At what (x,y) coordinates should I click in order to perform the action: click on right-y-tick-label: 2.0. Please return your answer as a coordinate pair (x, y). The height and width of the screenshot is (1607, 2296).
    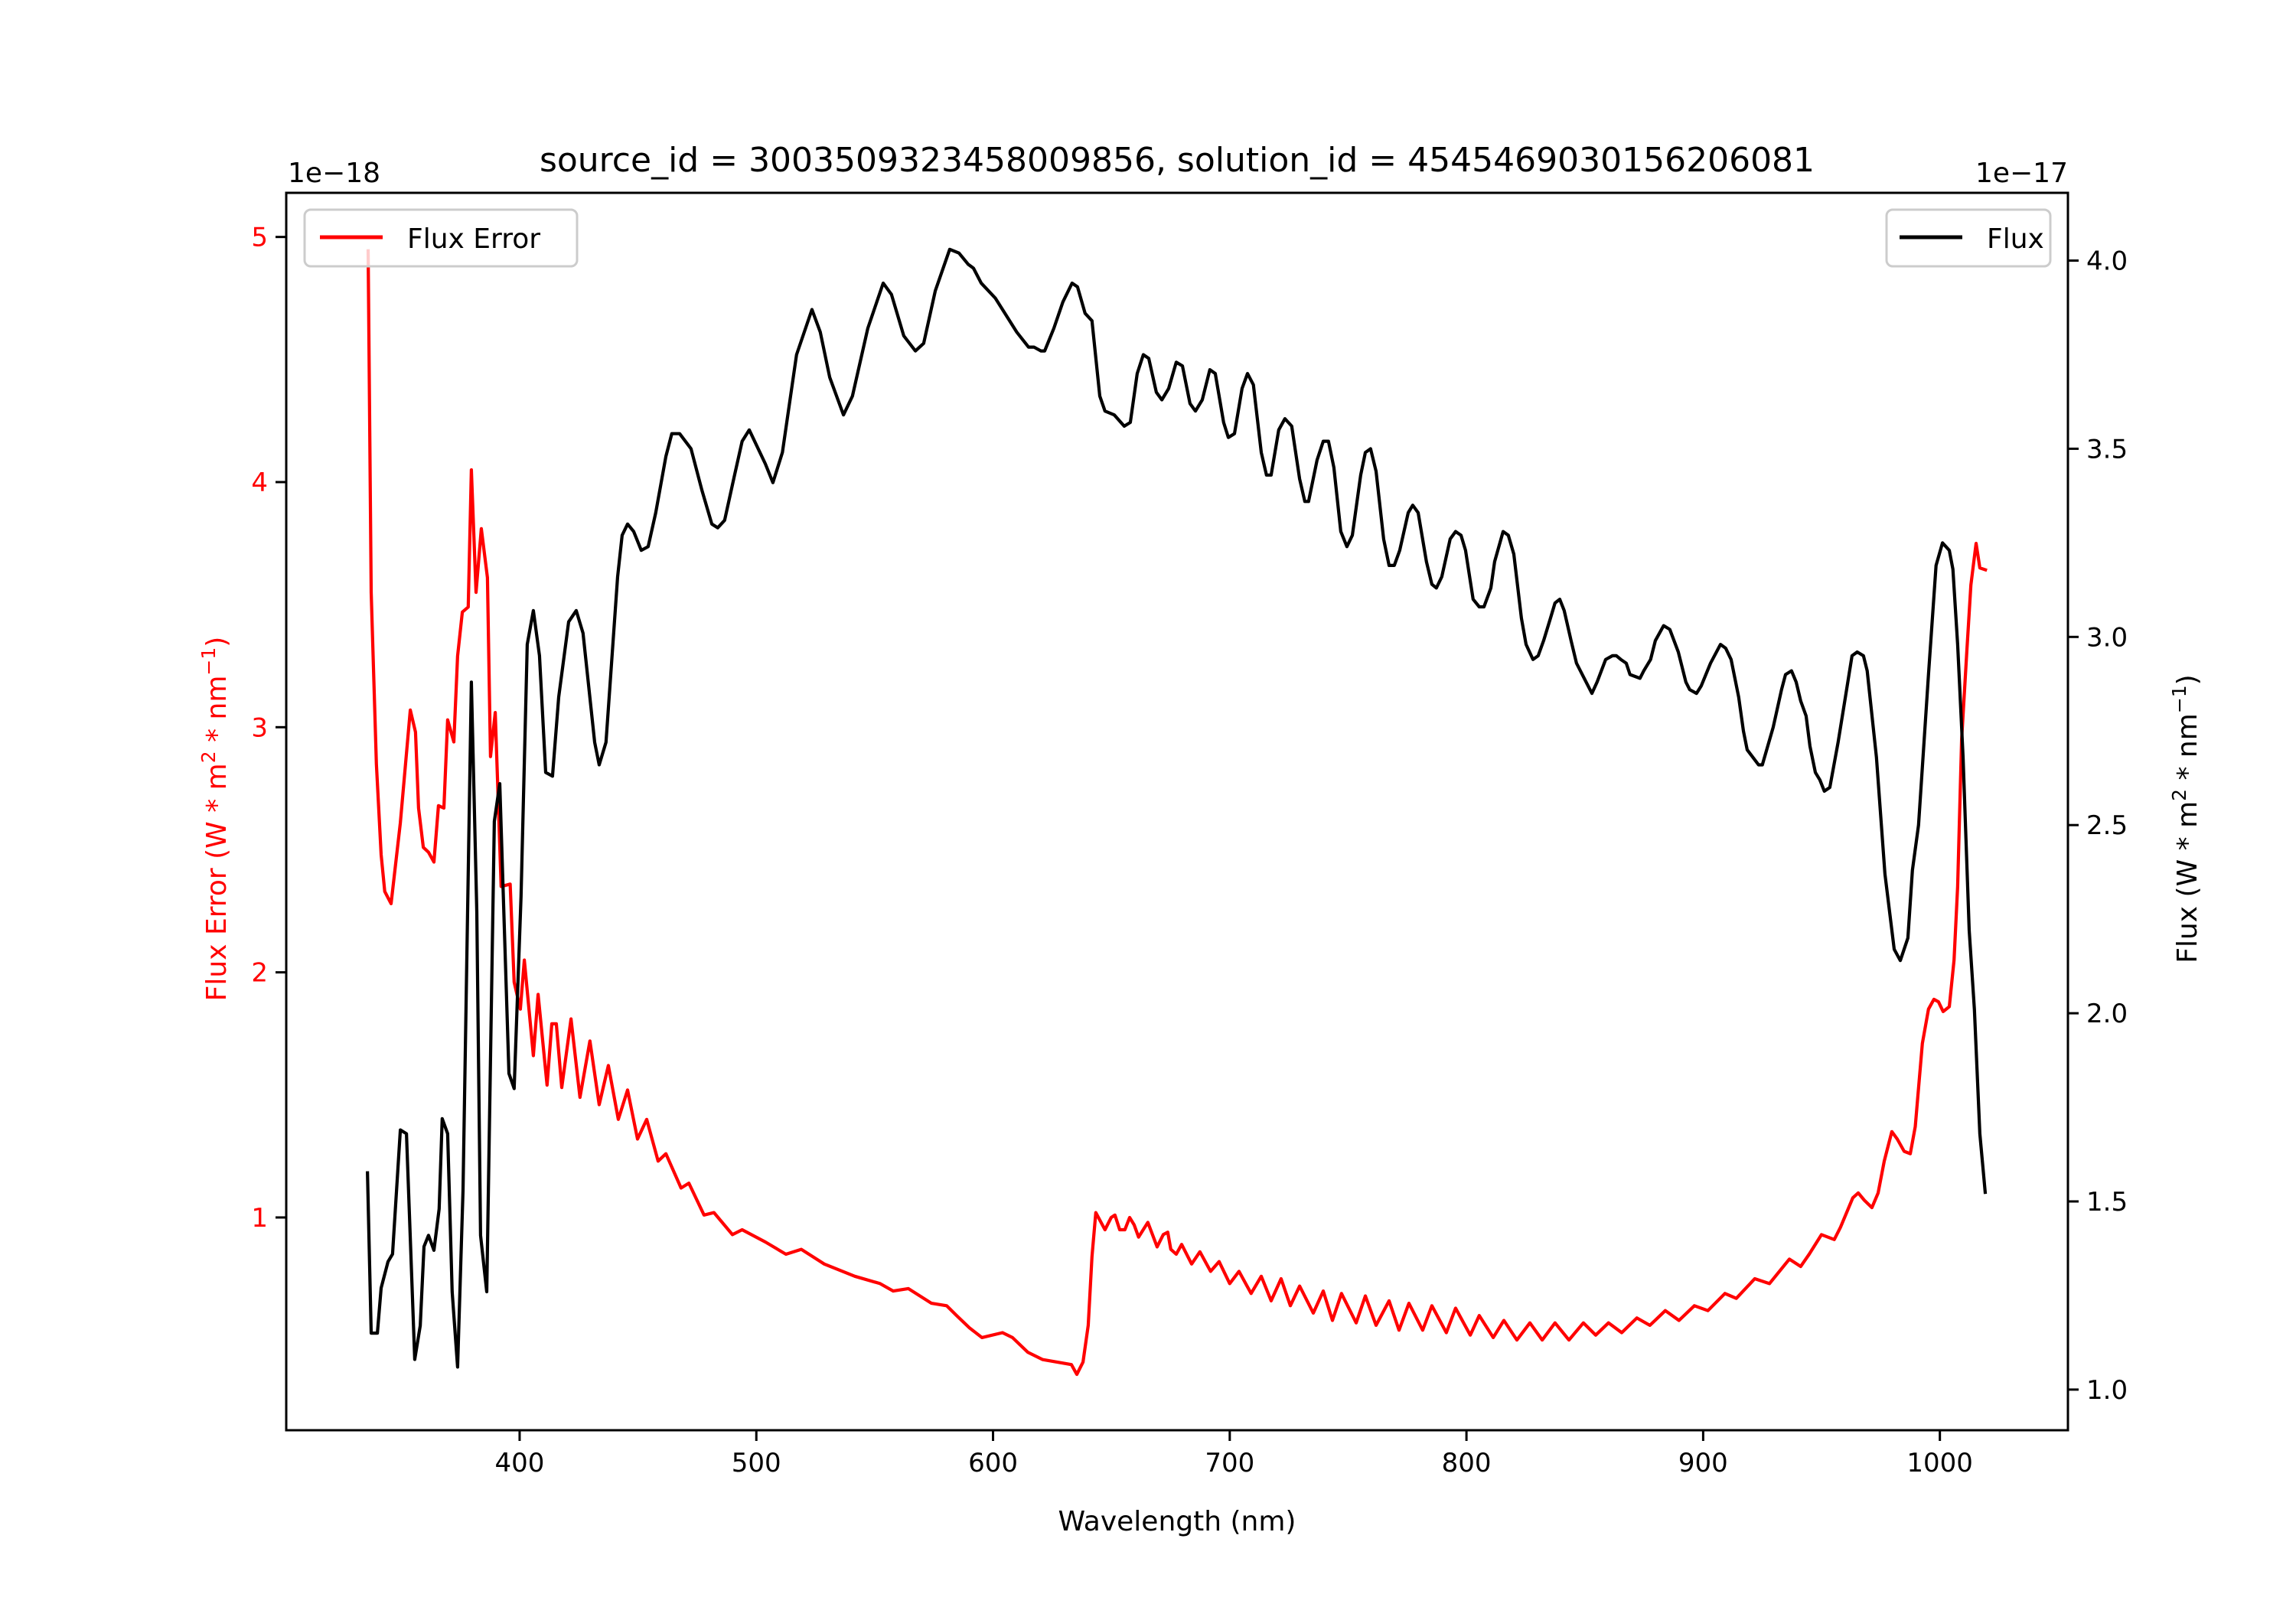
    Looking at the image, I should click on (2107, 1014).